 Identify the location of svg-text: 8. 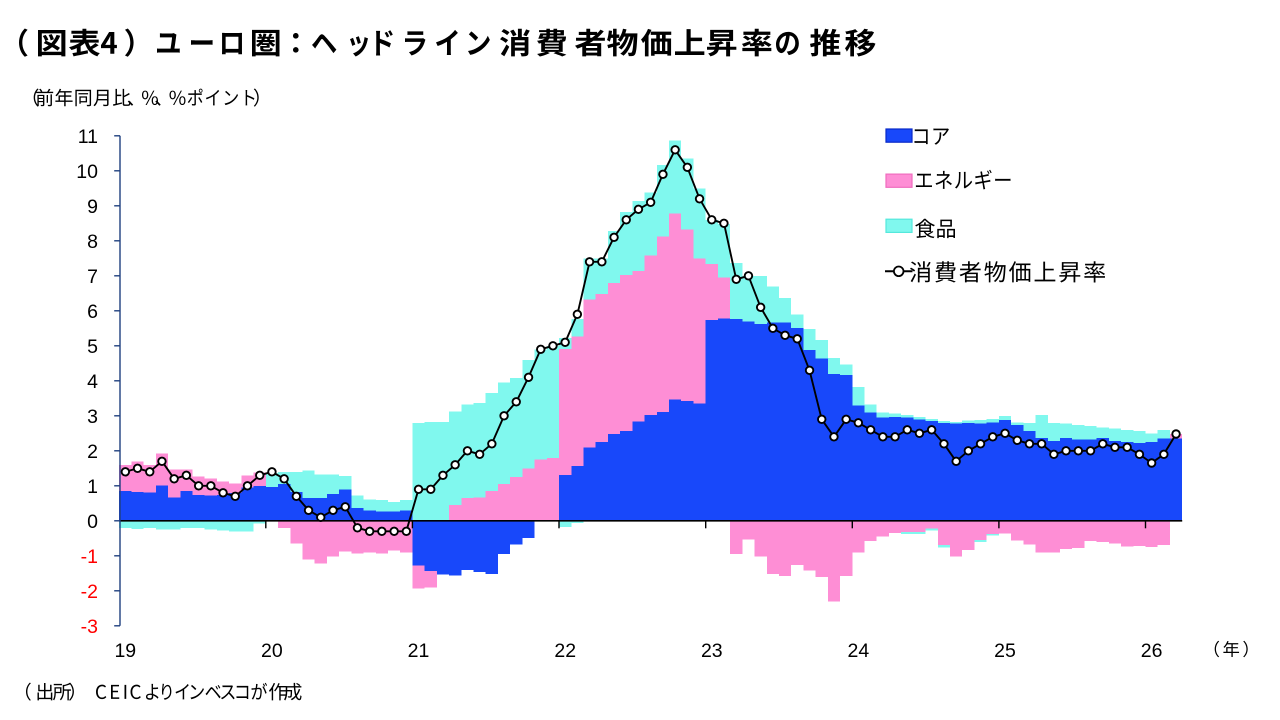
(92, 242).